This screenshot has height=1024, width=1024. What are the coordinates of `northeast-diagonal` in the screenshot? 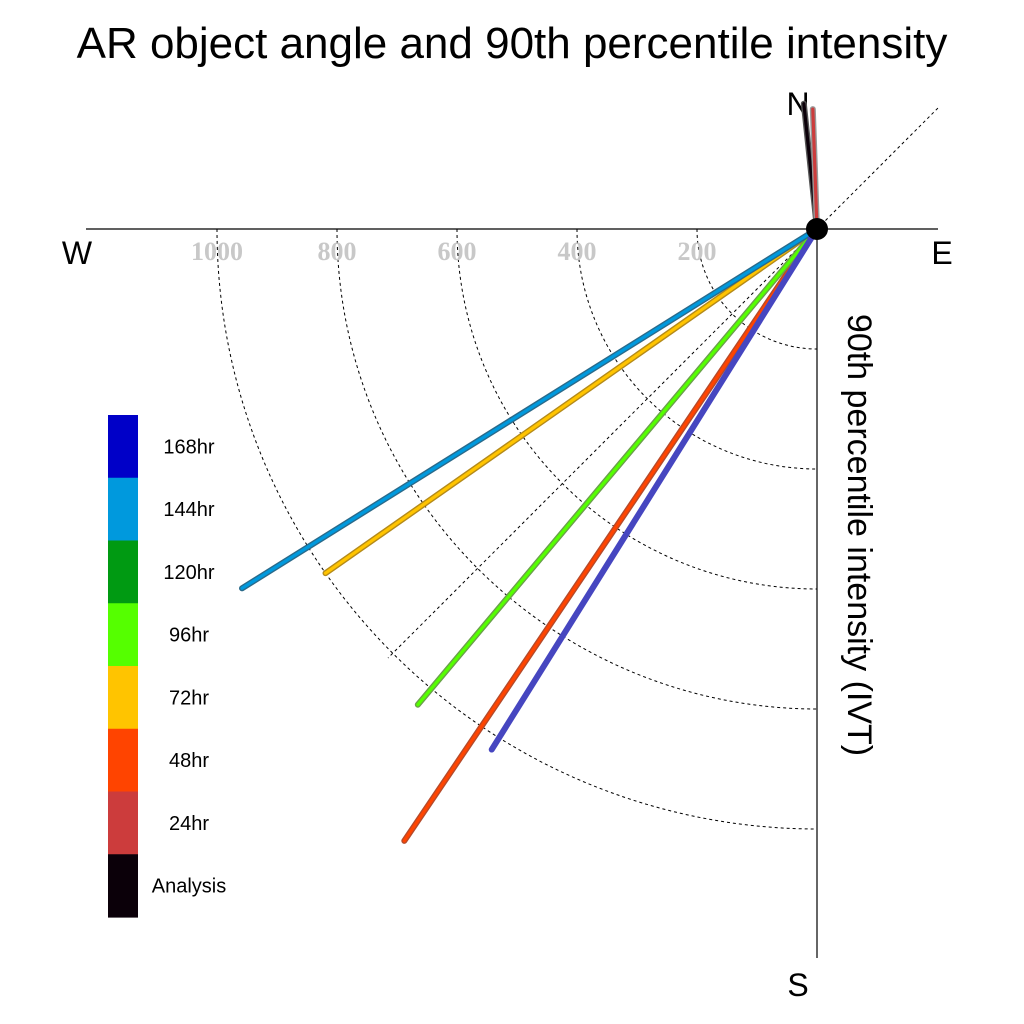 It's located at (878, 167).